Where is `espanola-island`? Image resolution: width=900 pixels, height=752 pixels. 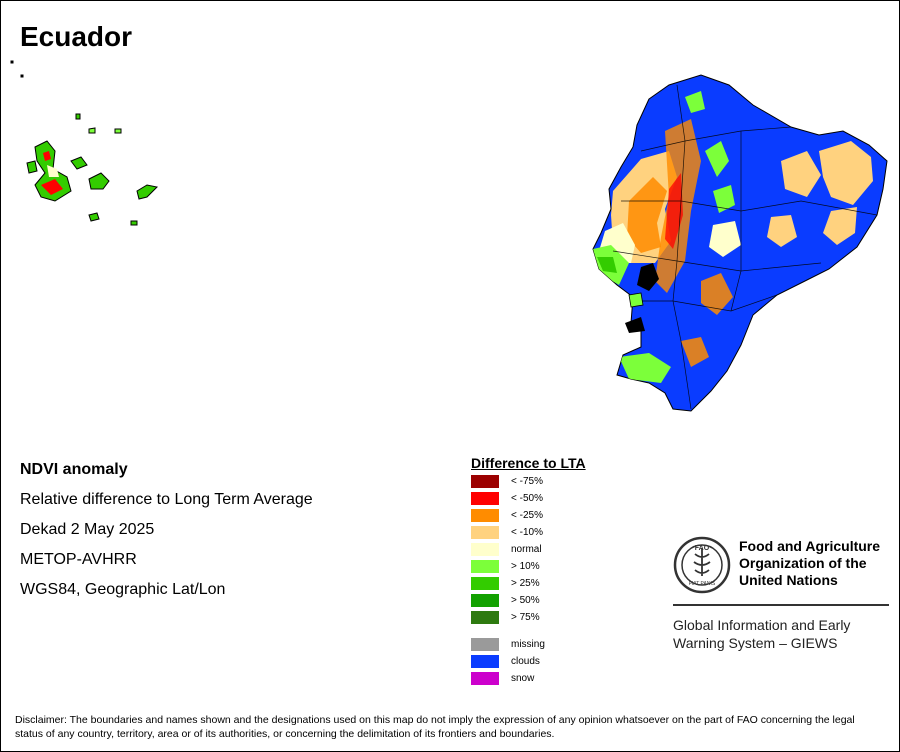
espanola-island is located at coordinates (134, 223).